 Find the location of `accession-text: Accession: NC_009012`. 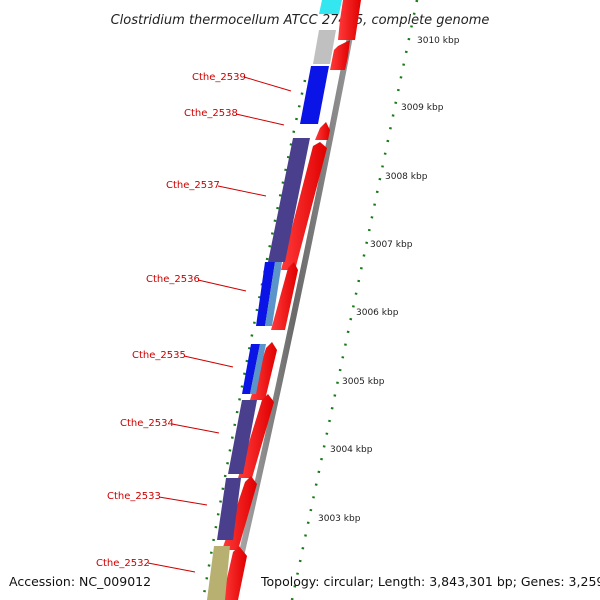

accession-text: Accession: NC_009012 is located at coordinates (80, 581).